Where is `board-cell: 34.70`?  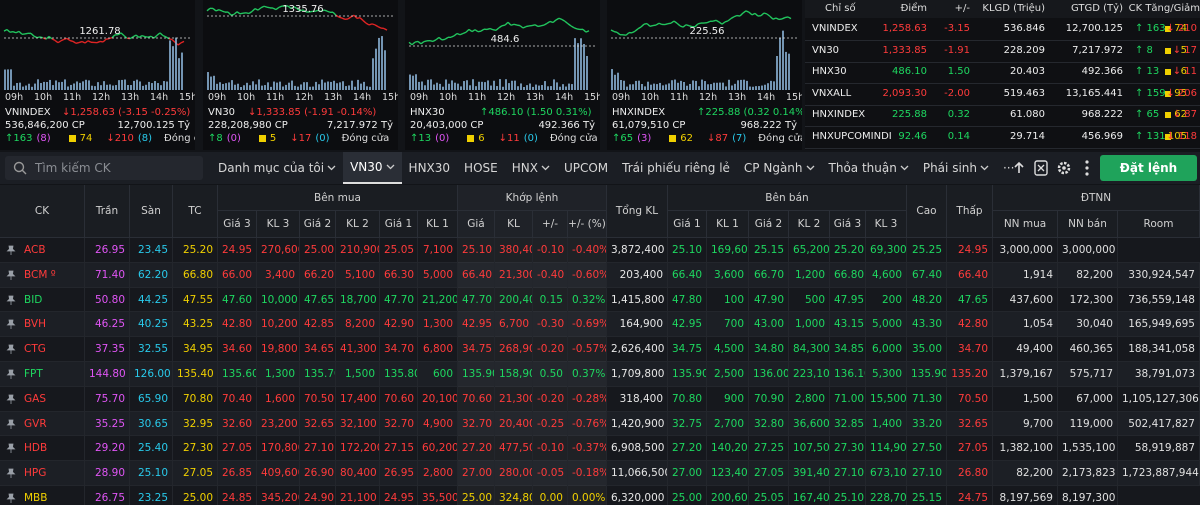 board-cell: 34.70 is located at coordinates (399, 349).